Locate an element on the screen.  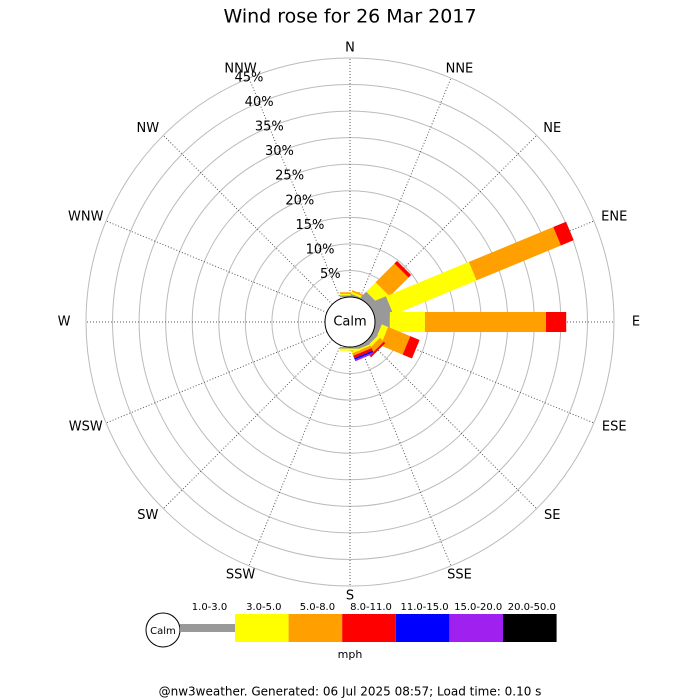
direction-label: NW is located at coordinates (147, 128).